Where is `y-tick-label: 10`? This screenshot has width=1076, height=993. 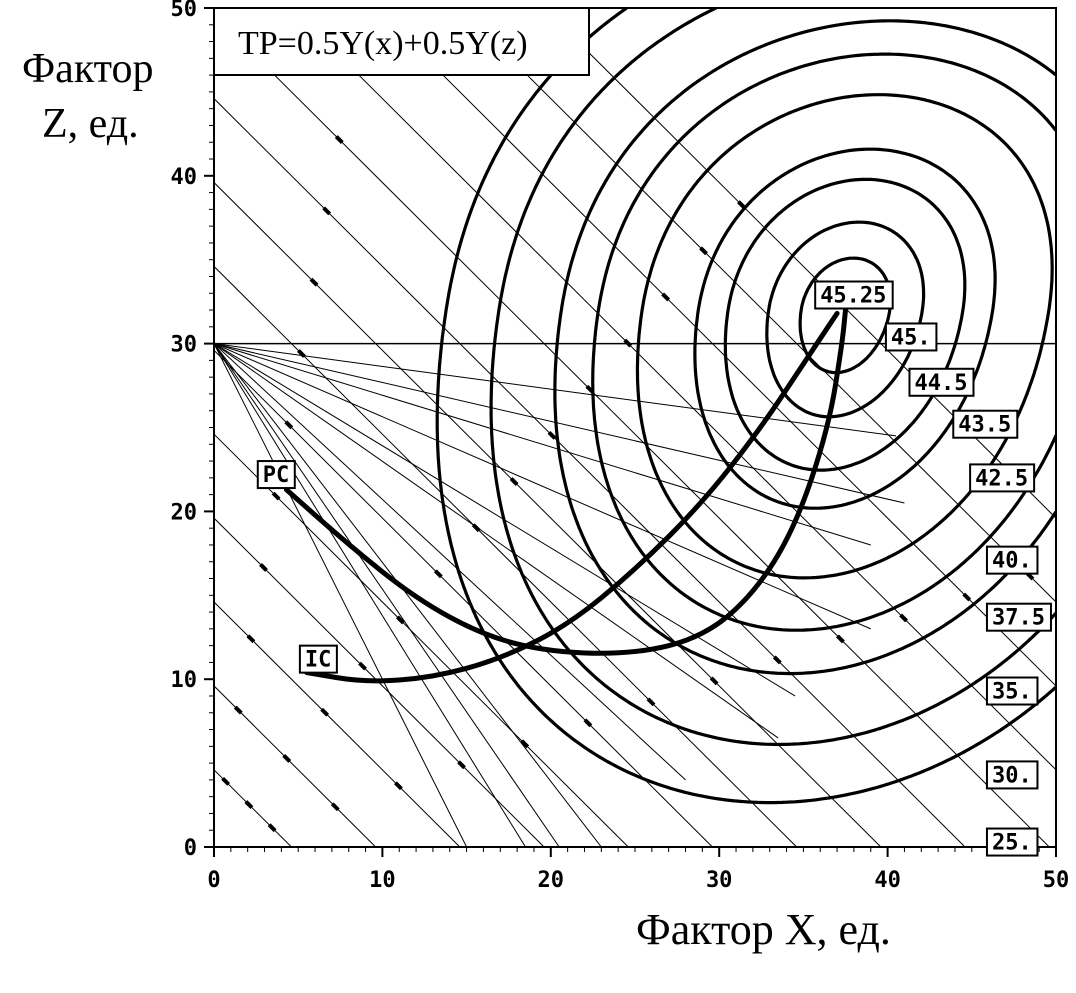 y-tick-label: 10 is located at coordinates (184, 680).